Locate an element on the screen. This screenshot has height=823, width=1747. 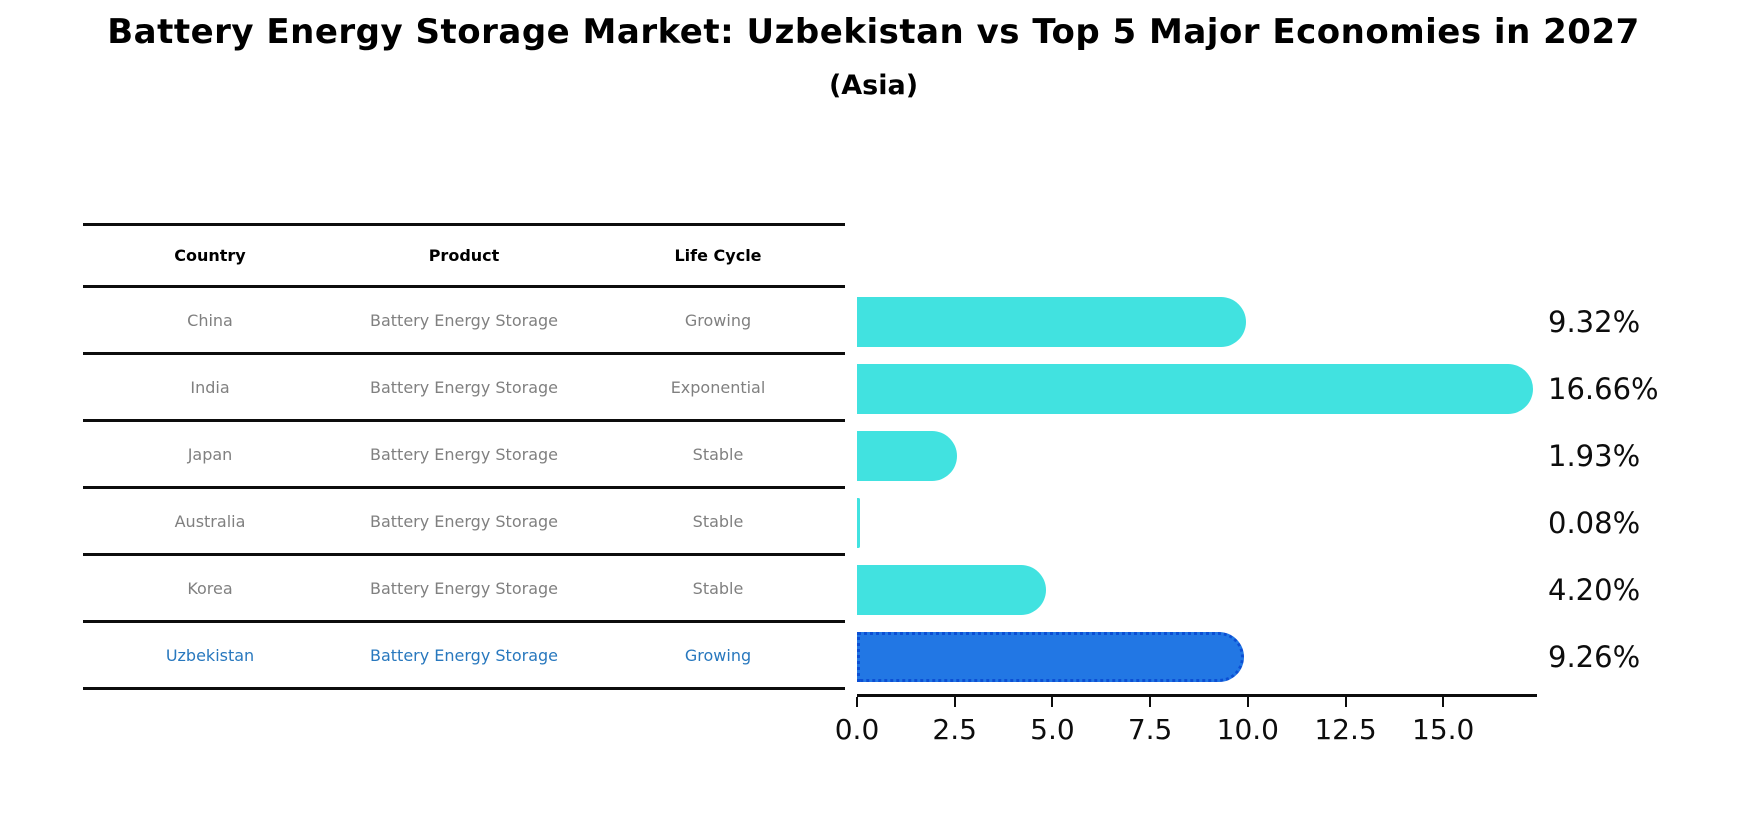
bar-korea is located at coordinates (952, 589).